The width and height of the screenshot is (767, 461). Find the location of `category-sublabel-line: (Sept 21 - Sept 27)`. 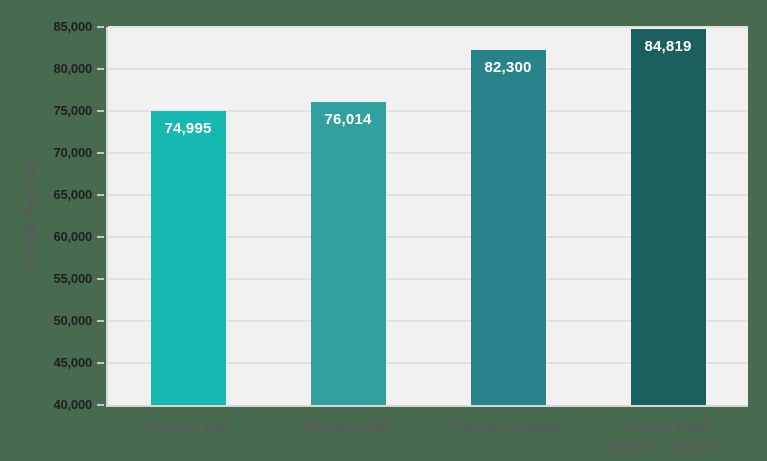

category-sublabel-line: (Sept 21 - Sept 27) is located at coordinates (666, 446).